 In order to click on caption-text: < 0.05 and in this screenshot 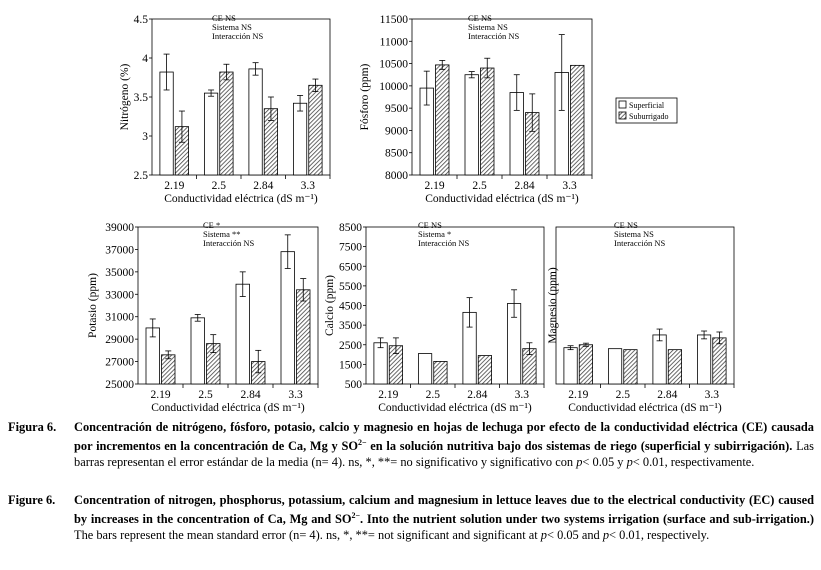, I will do `click(574, 535)`.